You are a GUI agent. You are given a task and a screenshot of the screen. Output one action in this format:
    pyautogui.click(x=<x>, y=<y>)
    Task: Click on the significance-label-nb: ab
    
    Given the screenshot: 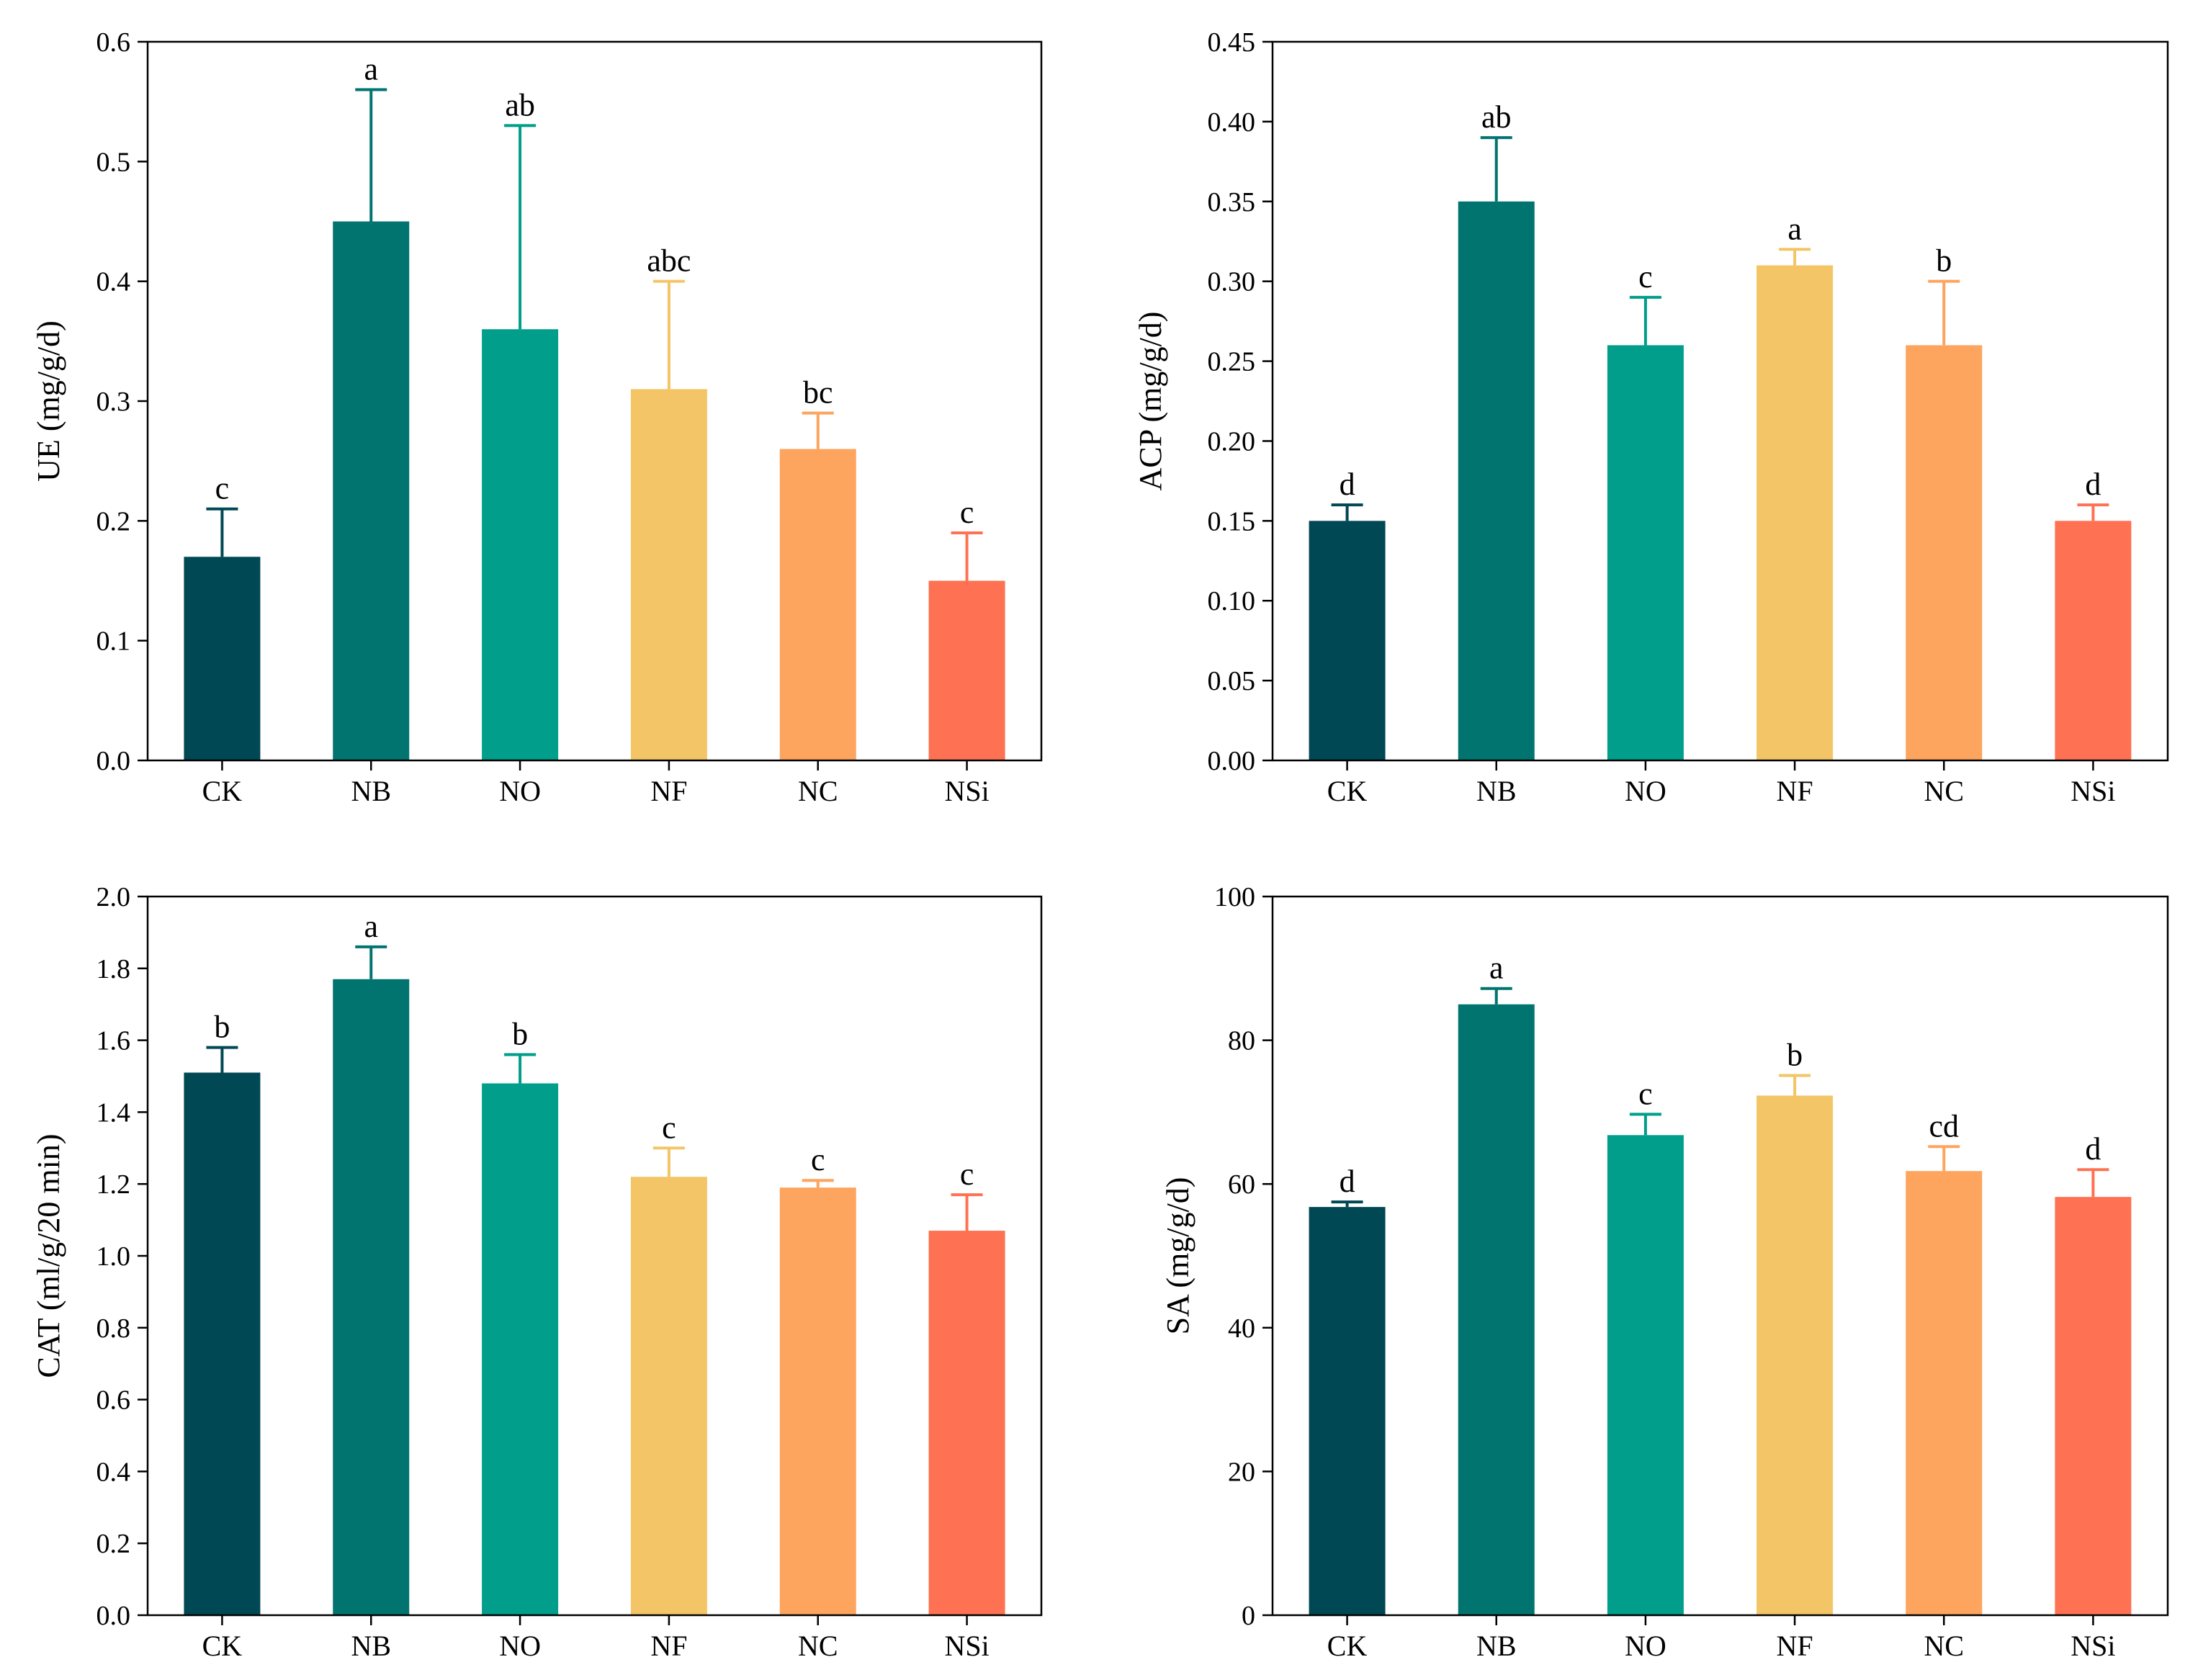 What is the action you would take?
    pyautogui.click(x=1497, y=117)
    